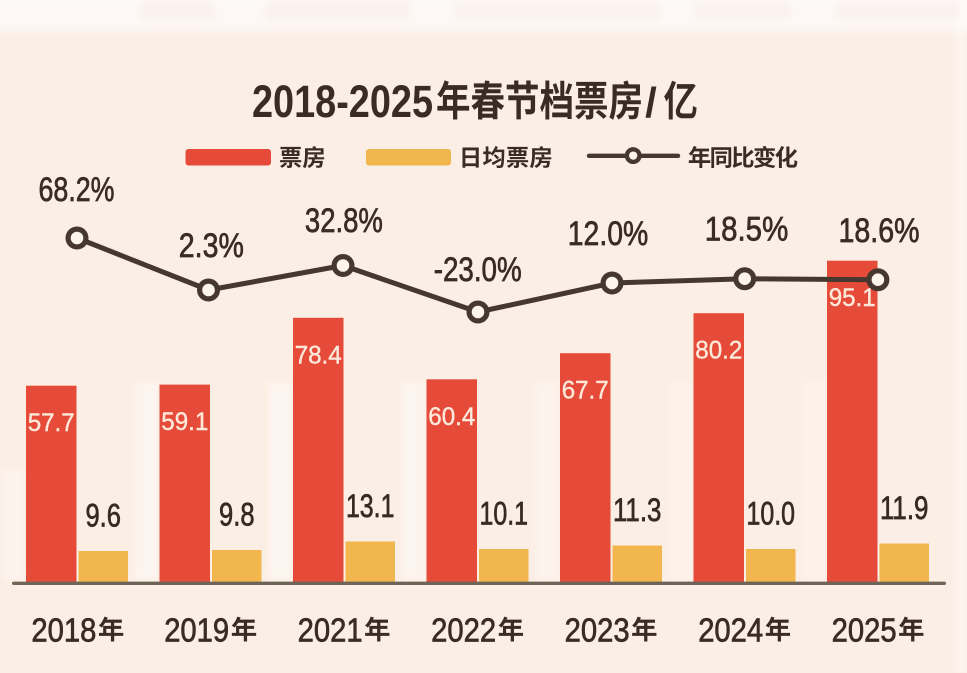 The width and height of the screenshot is (967, 673). What do you see at coordinates (585, 391) in the screenshot?
I see `svg-text: 67.7` at bounding box center [585, 391].